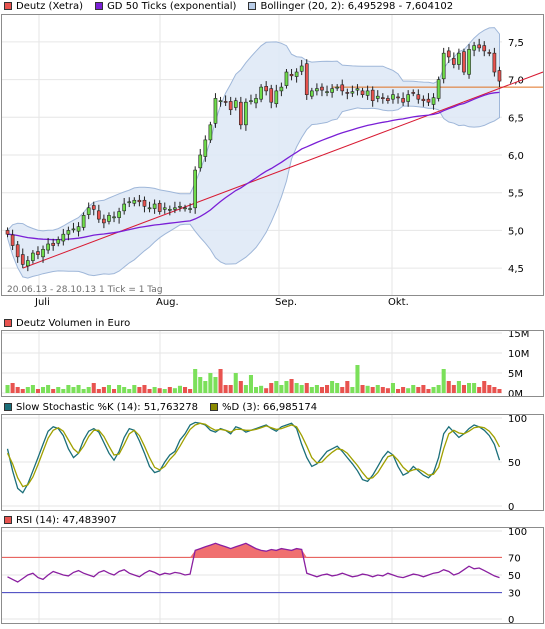 This screenshot has height=629, width=545. What do you see at coordinates (50, 6) in the screenshot?
I see `legend-label-price: Deutz (Xetra)` at bounding box center [50, 6].